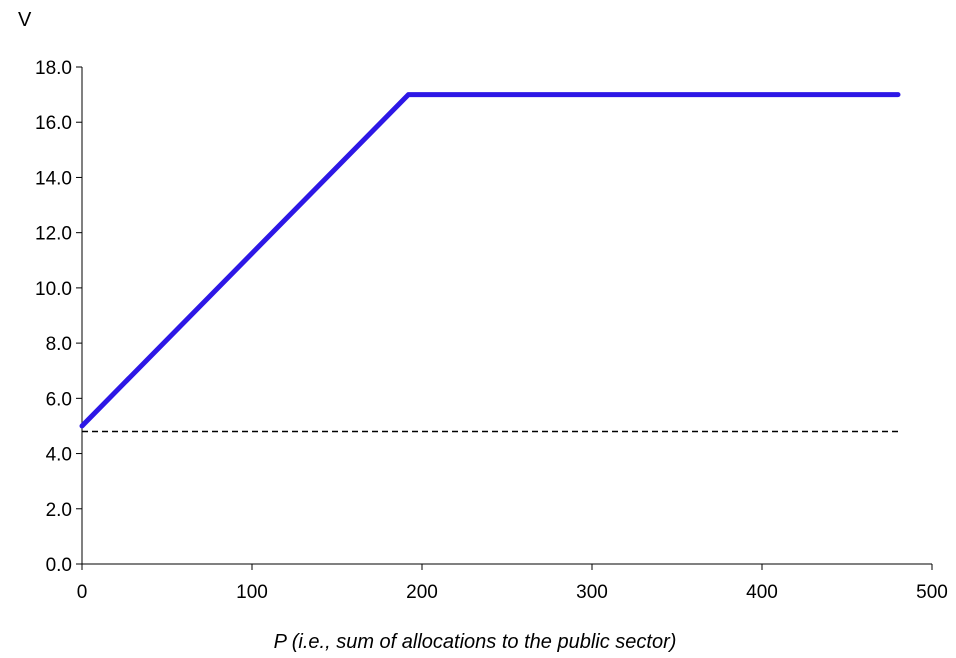 Image resolution: width=956 pixels, height=658 pixels. What do you see at coordinates (82, 592) in the screenshot?
I see `x-tick-label: 0` at bounding box center [82, 592].